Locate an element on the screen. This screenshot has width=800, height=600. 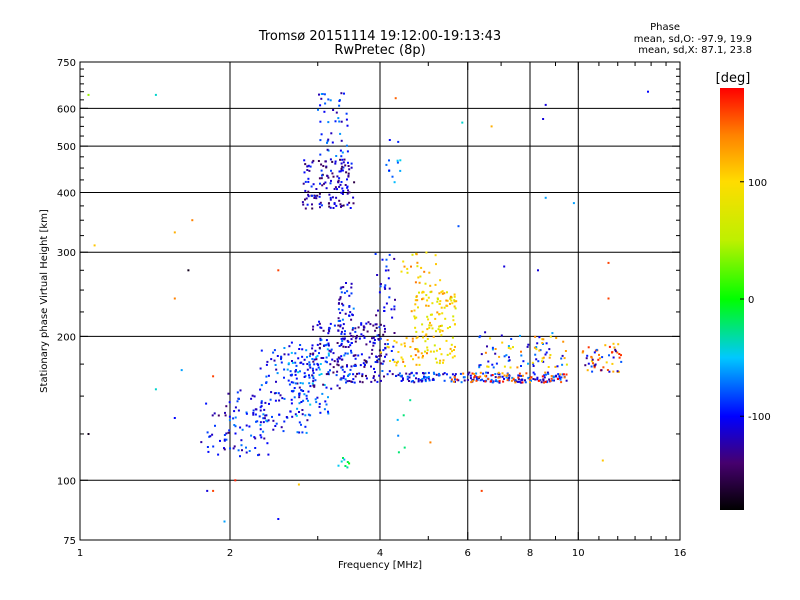
phase-x-stats: mean, sd,X: 87.1, 23.8 is located at coordinates (695, 50).